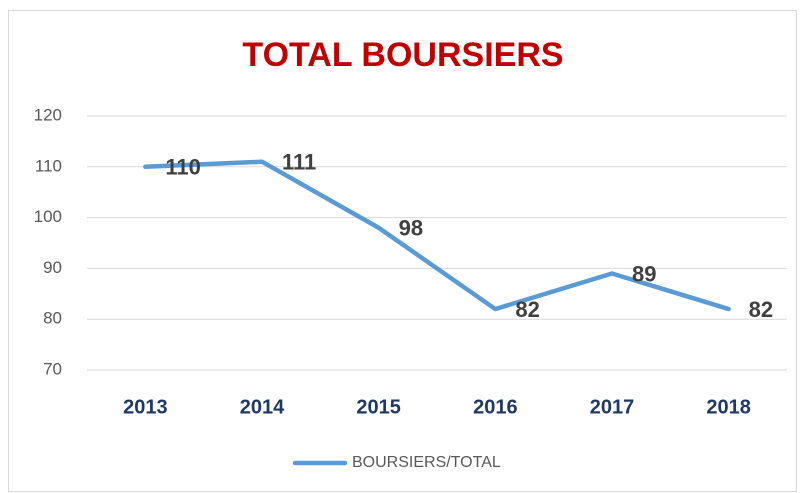 The height and width of the screenshot is (493, 805). Describe the element at coordinates (183, 167) in the screenshot. I see `data-label: 110` at that location.